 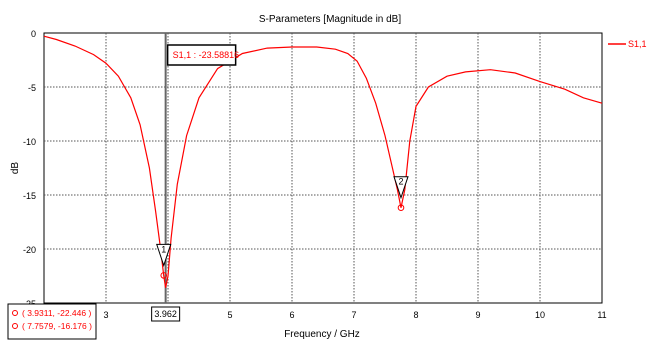 What do you see at coordinates (163, 249) in the screenshot?
I see `marker-id-label: 1` at bounding box center [163, 249].